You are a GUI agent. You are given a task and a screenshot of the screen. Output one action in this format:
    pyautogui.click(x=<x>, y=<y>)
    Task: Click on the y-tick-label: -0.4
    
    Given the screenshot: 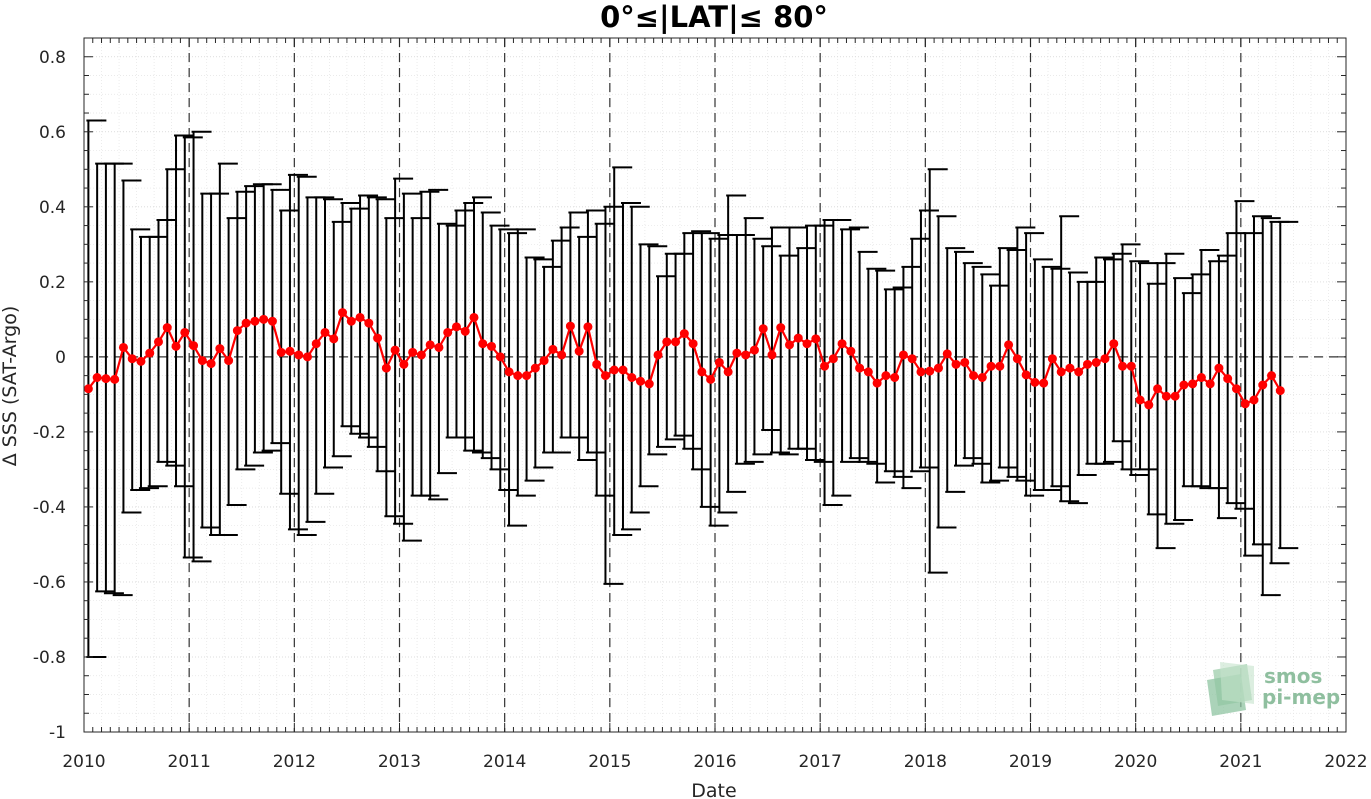 What is the action you would take?
    pyautogui.click(x=49, y=508)
    